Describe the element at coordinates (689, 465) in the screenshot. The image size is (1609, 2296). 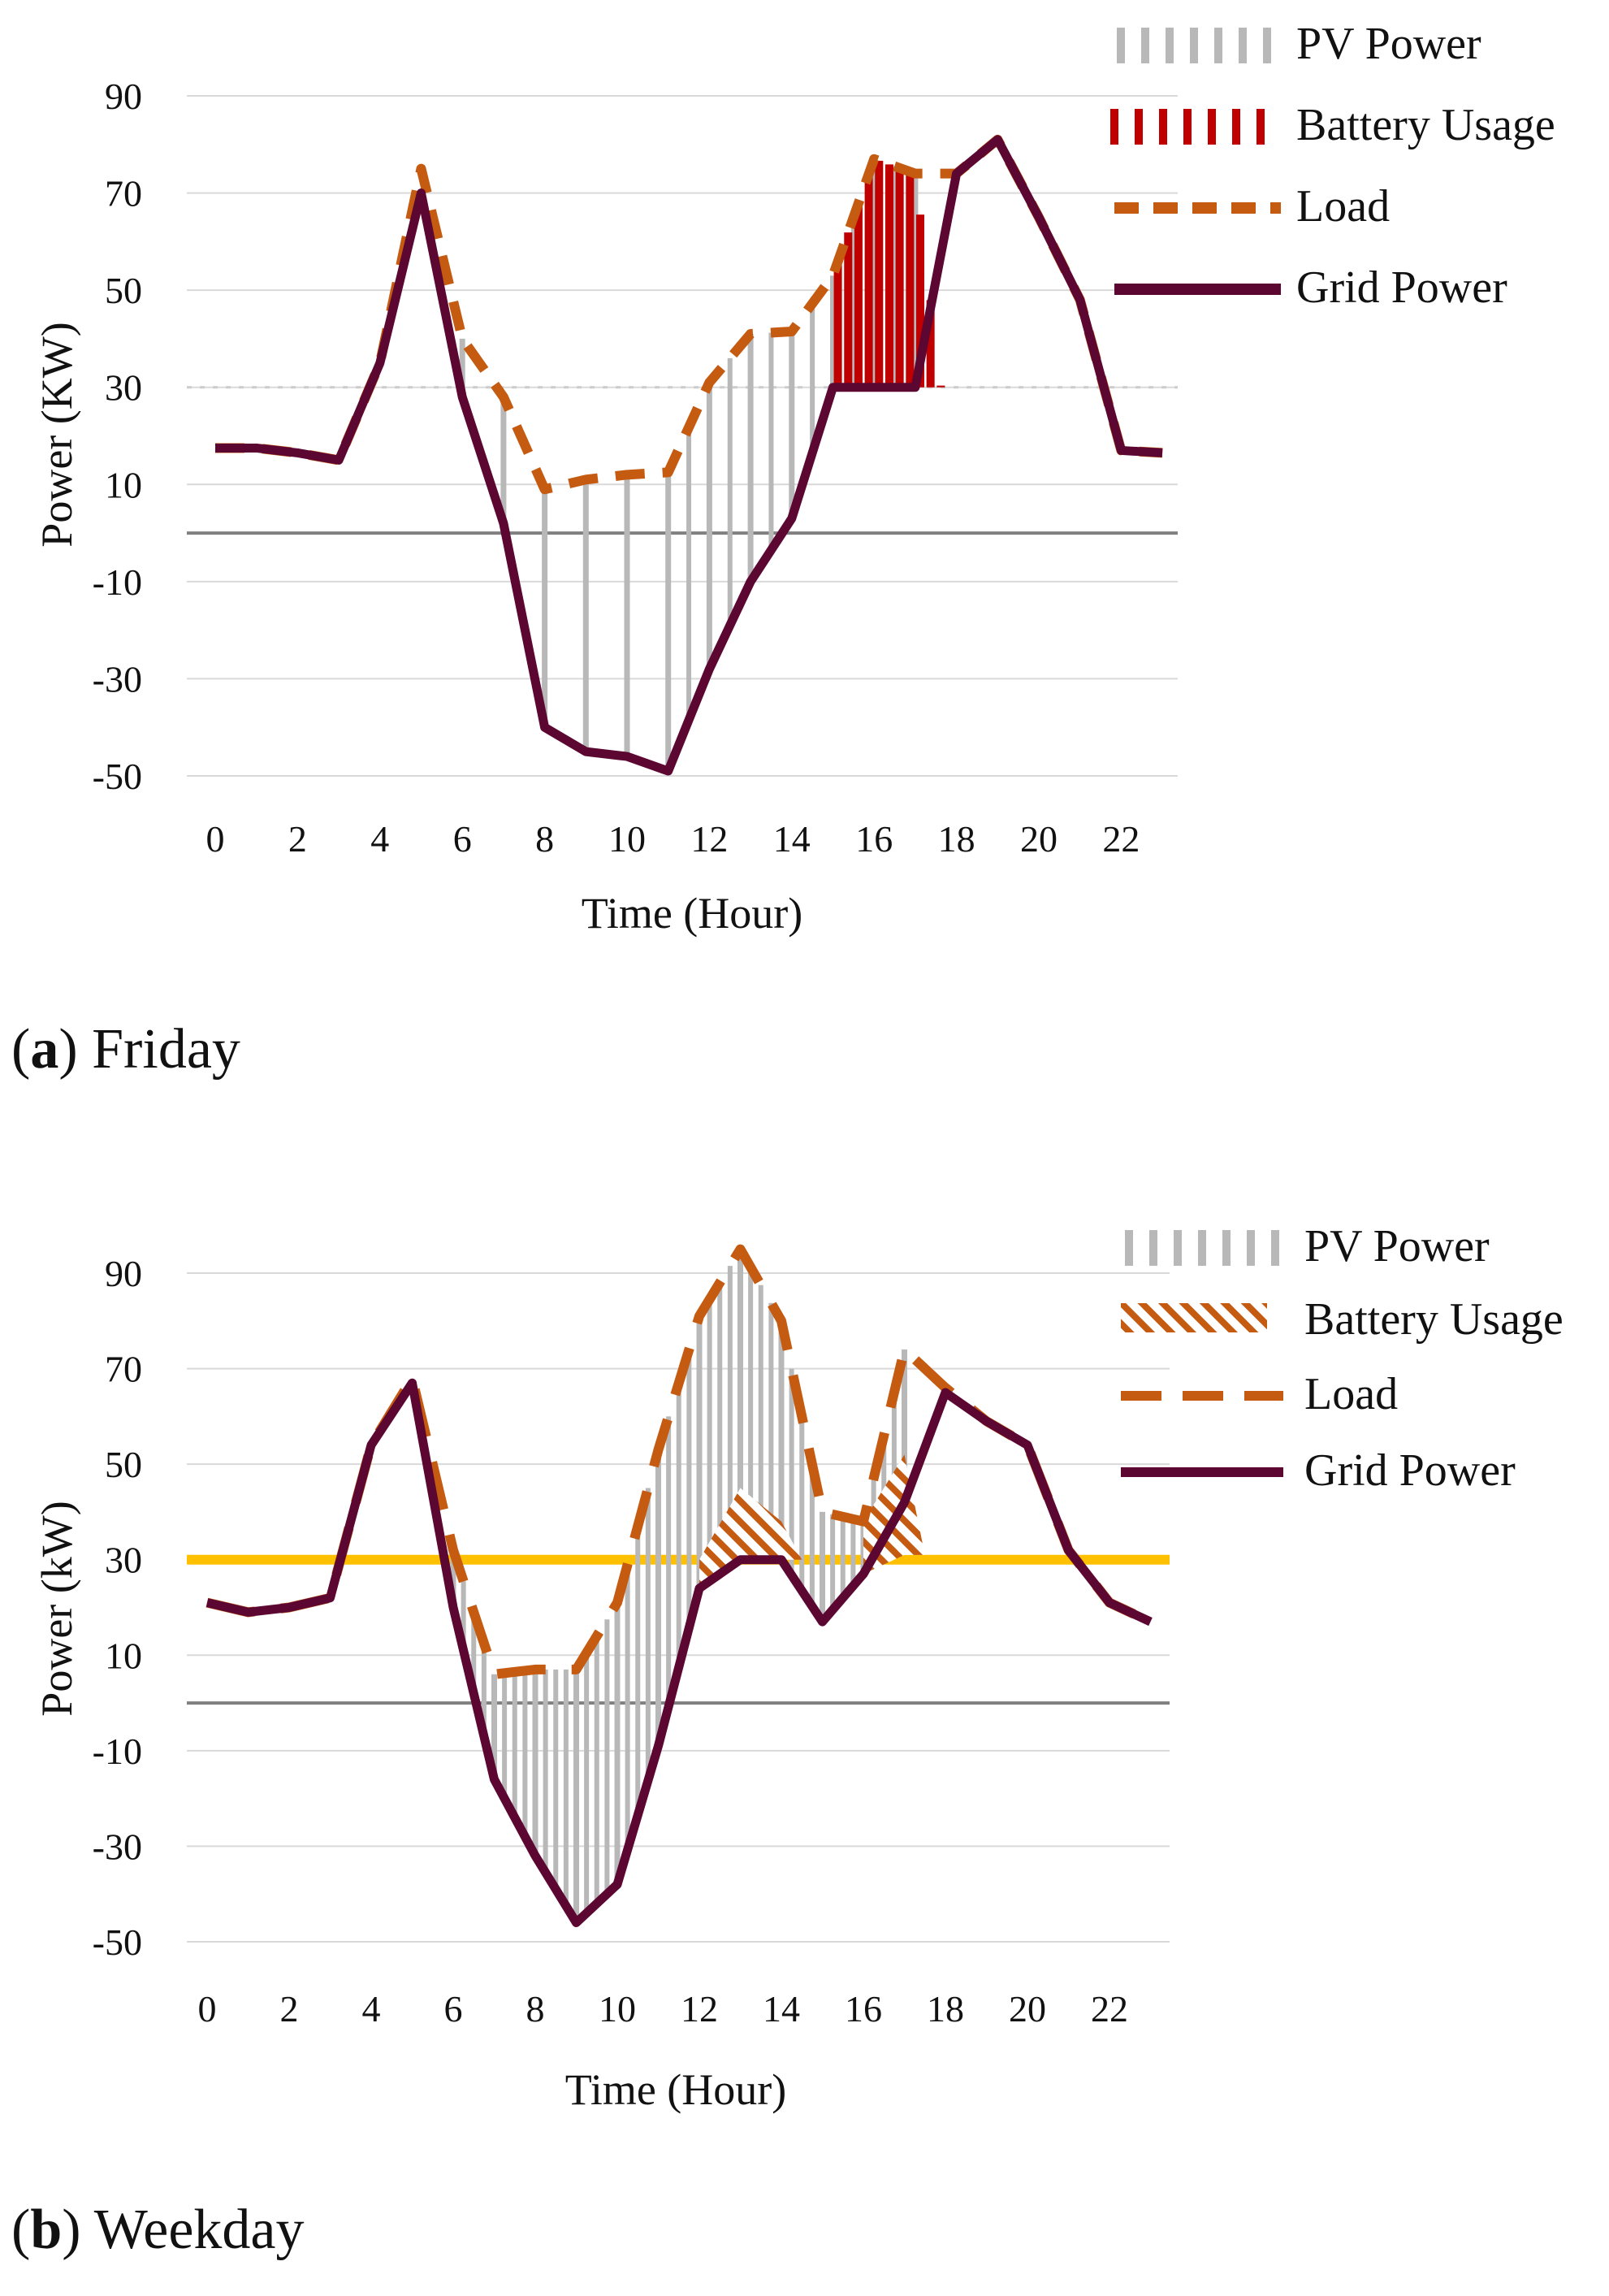
I see `pv-power-series` at that location.